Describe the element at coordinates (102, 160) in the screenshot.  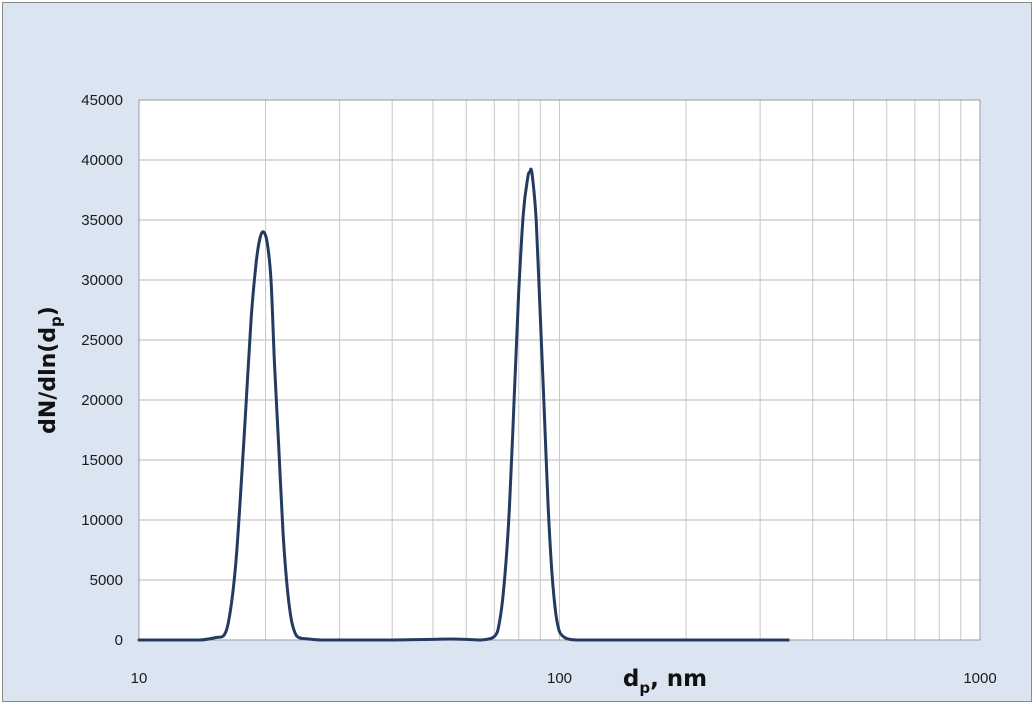
I see `y-tick-label: 40000` at that location.